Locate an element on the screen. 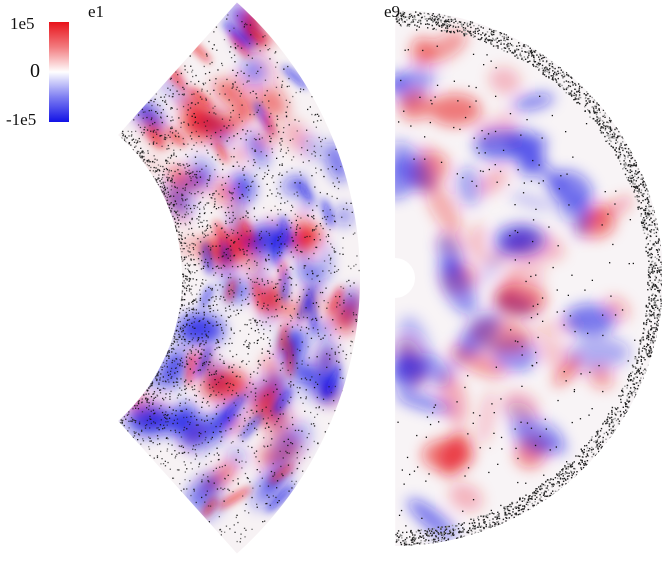  colorbar-tick-zero: 0 is located at coordinates (35, 71).